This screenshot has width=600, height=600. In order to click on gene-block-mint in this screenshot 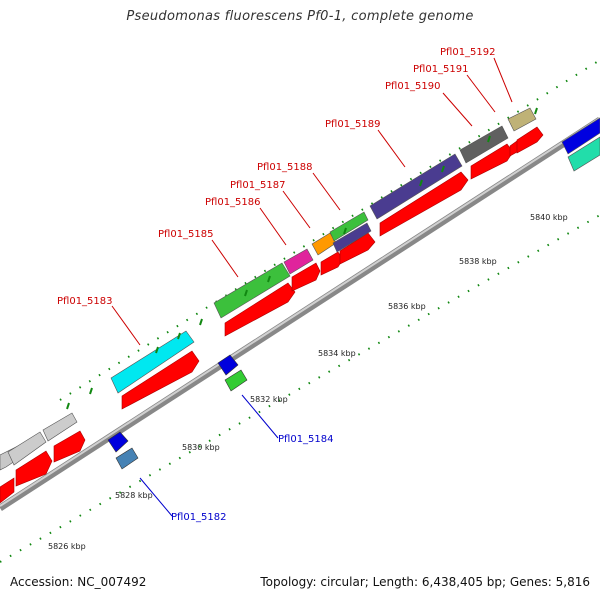, I will do `click(583, 154)`.